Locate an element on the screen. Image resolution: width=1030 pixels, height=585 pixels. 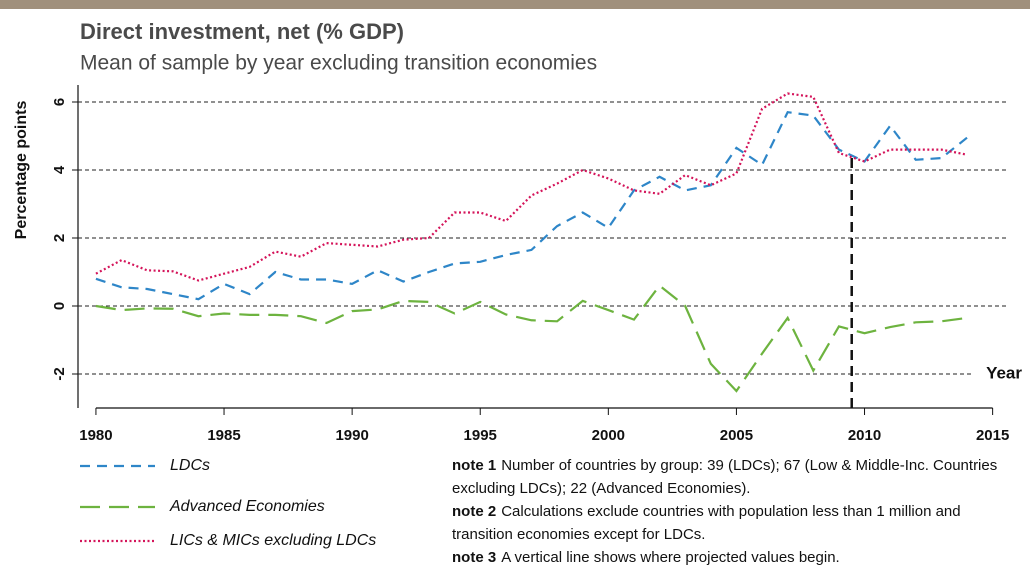
y-tick-label: -2 is located at coordinates (59, 373).